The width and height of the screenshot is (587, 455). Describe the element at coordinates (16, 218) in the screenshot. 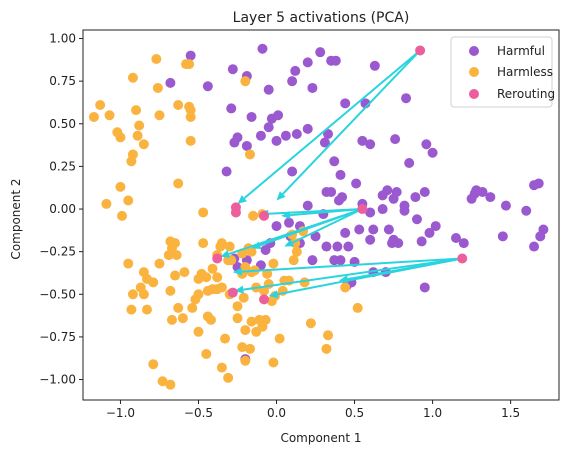

I see `y-axis-title: Component 2` at that location.